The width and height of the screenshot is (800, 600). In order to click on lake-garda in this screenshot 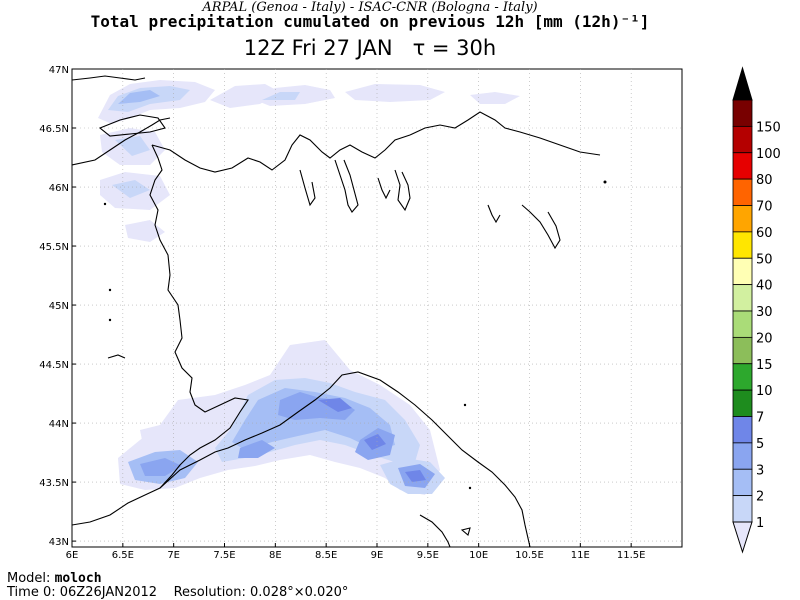, I will do `click(402, 190)`.